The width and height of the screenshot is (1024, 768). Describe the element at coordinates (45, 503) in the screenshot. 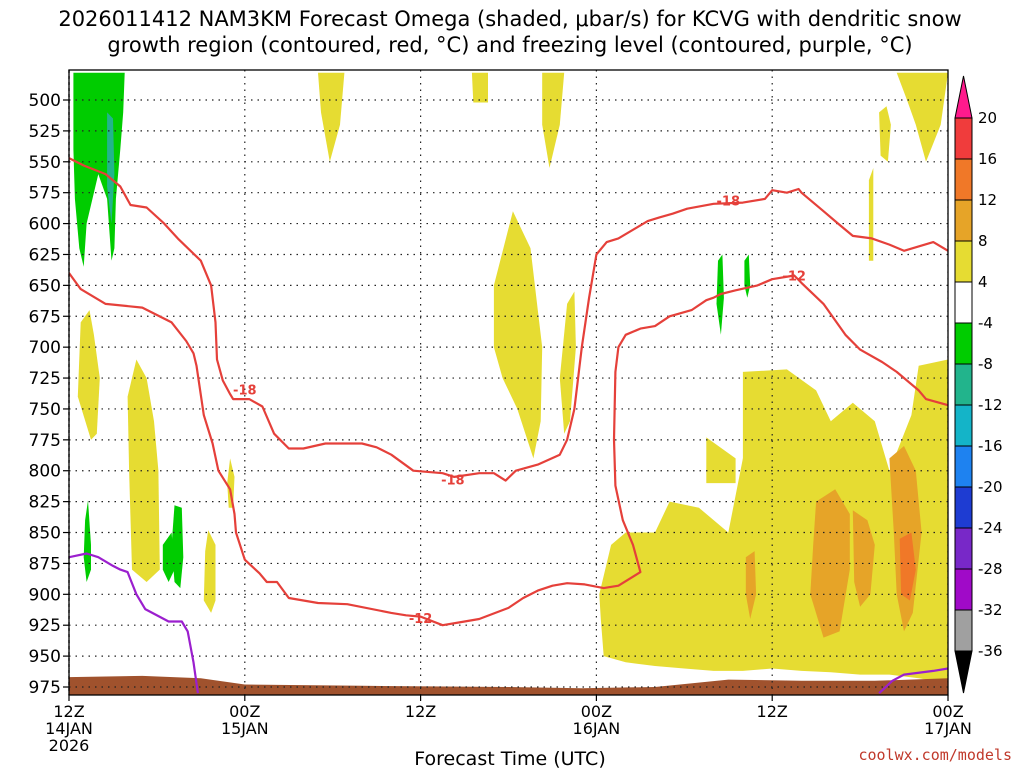

I see `y-tick-label-825: 825` at that location.